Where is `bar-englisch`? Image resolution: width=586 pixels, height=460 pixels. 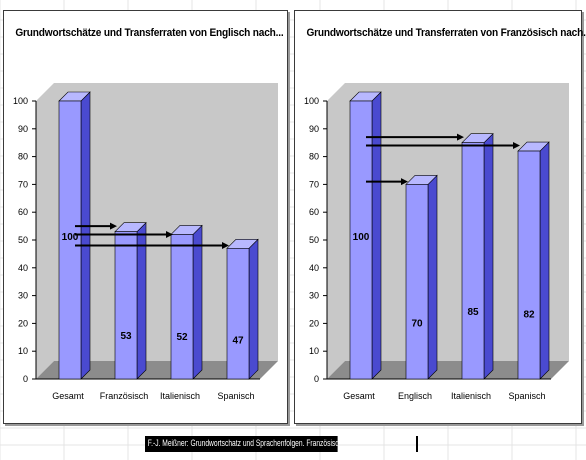 bar-englisch is located at coordinates (421, 277).